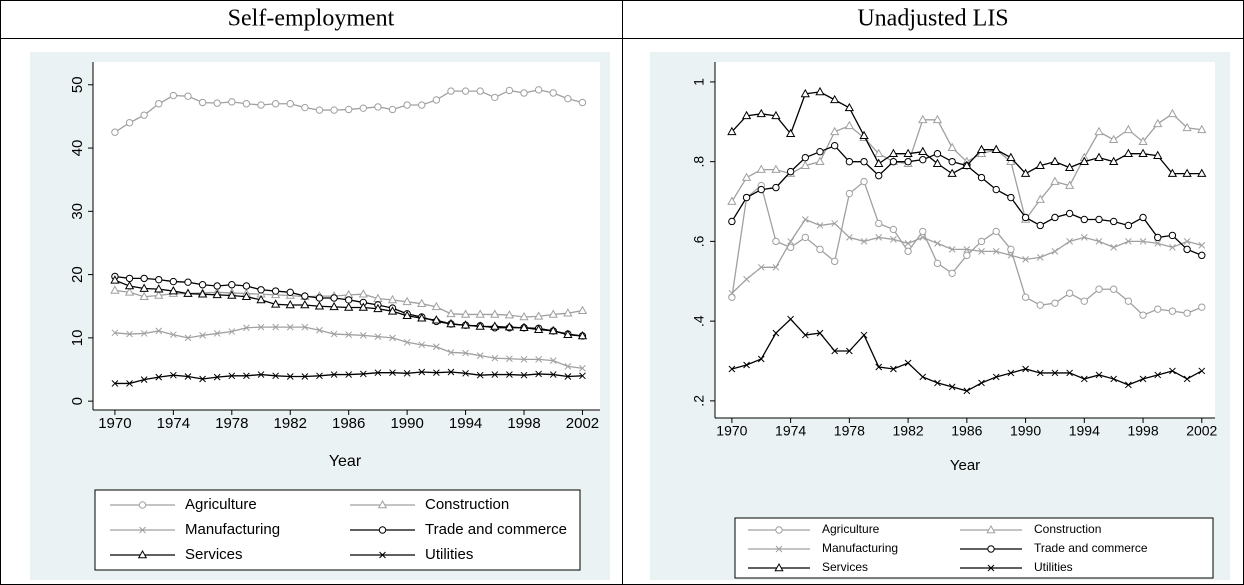 Image resolution: width=1244 pixels, height=585 pixels. What do you see at coordinates (699, 162) in the screenshot?
I see `y-tick-label: .8` at bounding box center [699, 162].